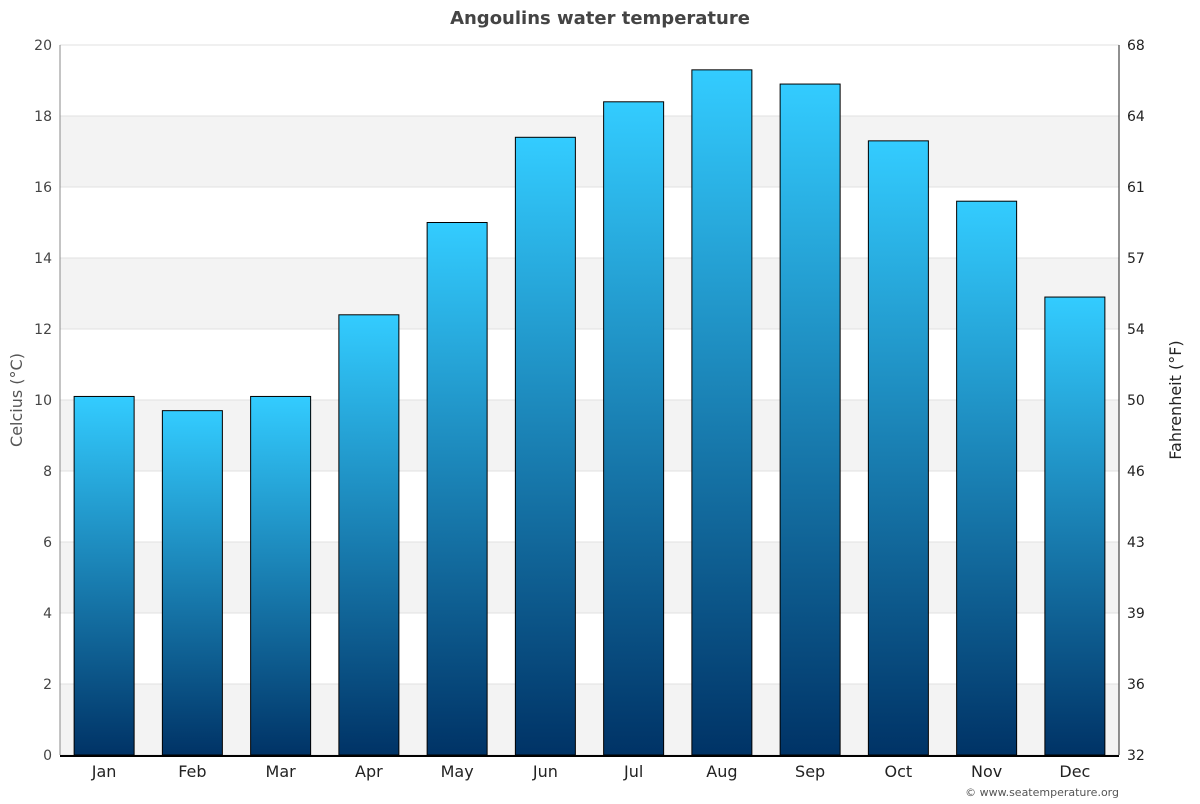  Describe the element at coordinates (633, 771) in the screenshot. I see `x-tick-label: Jul` at that location.